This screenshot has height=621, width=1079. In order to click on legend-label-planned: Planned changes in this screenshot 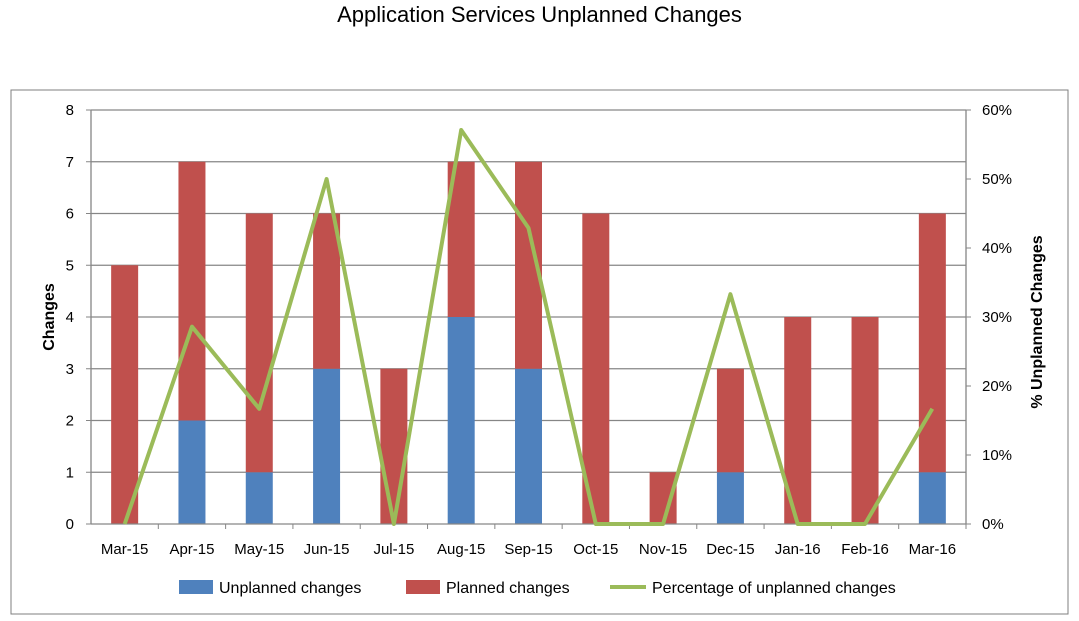, I will do `click(508, 588)`.